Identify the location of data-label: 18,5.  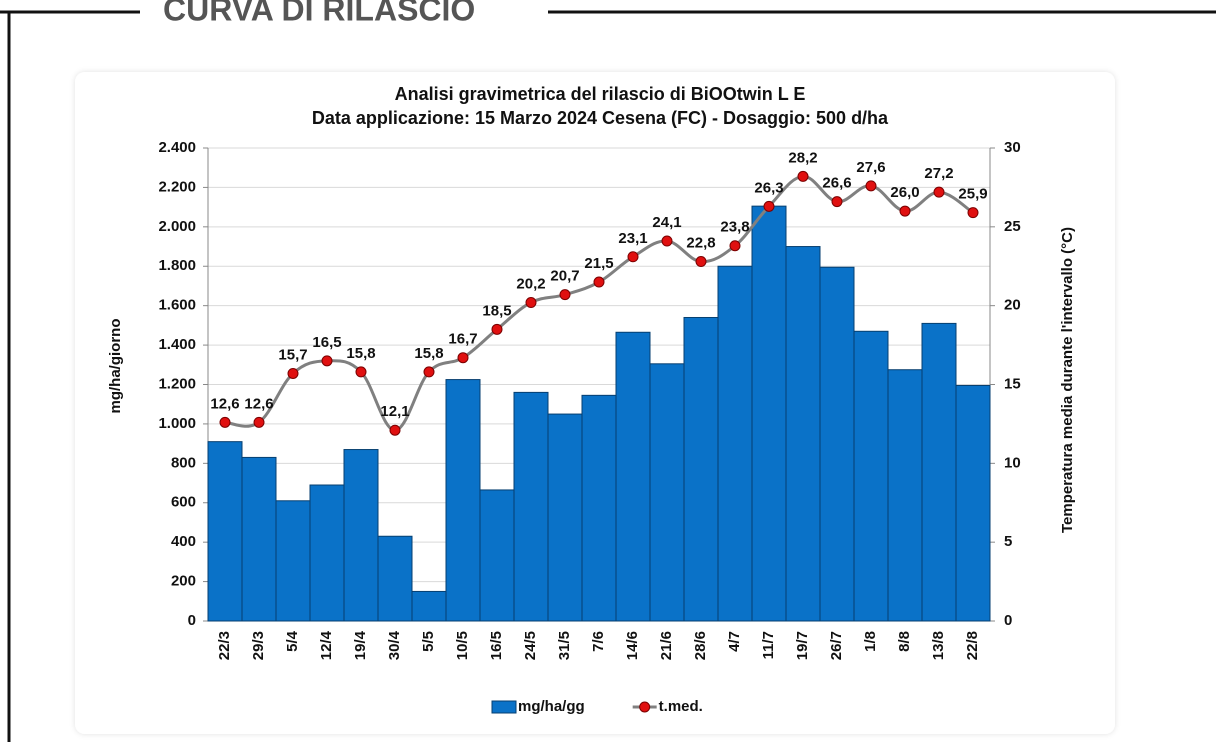
(496, 310).